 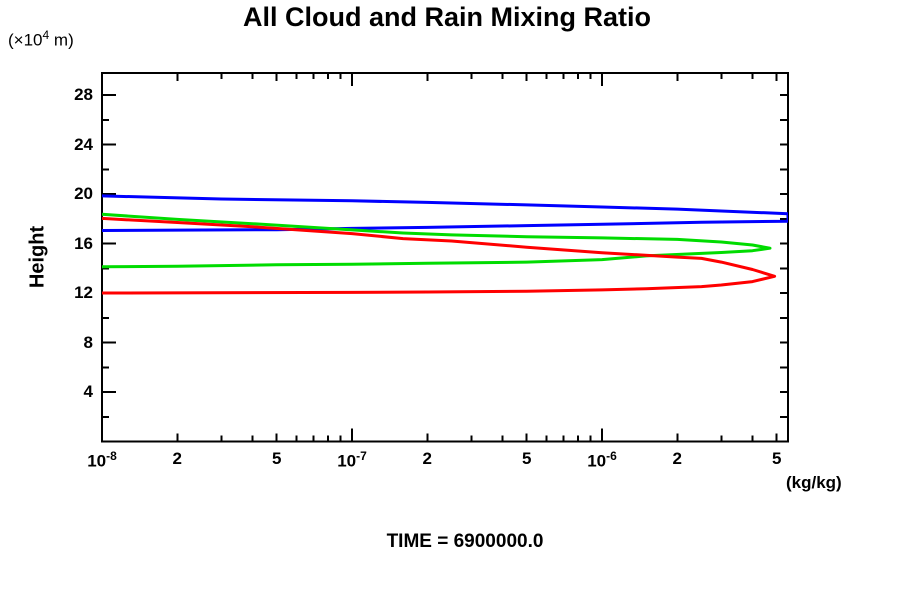 What do you see at coordinates (83, 292) in the screenshot?
I see `y-tick-label: 12` at bounding box center [83, 292].